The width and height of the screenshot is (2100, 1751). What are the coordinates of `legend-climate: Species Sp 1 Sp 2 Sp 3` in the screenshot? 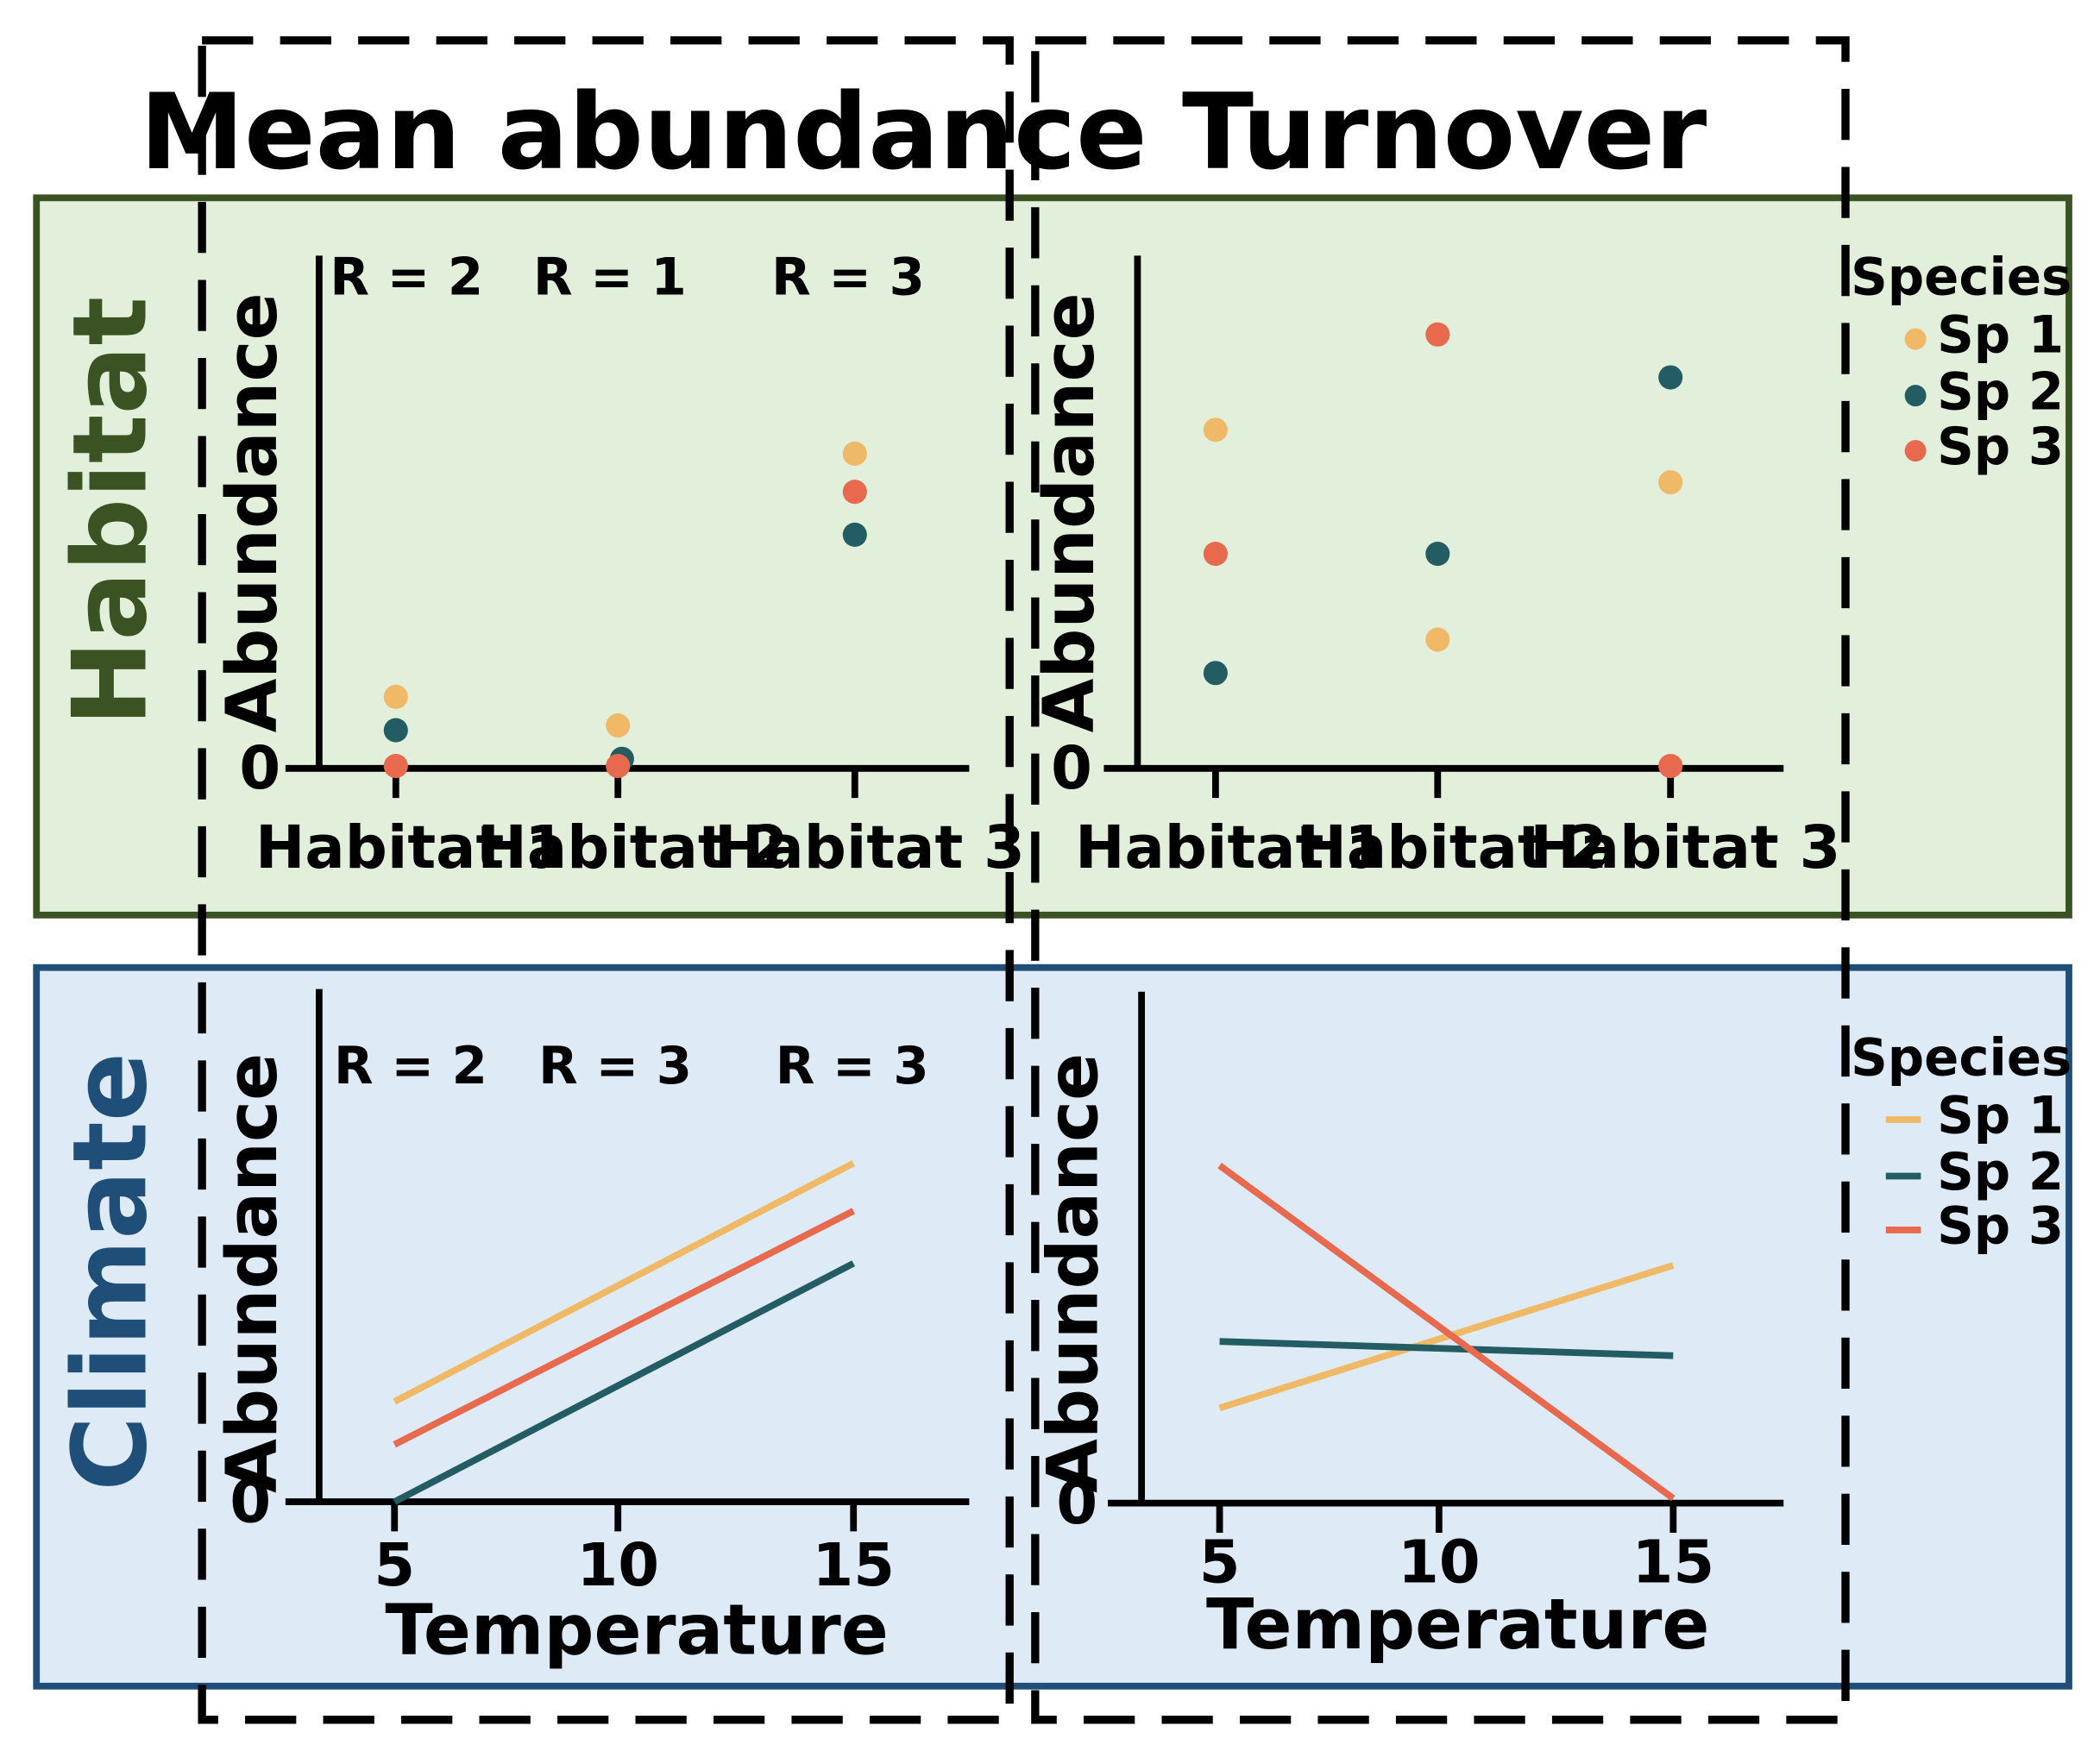 It's located at (1962, 1142).